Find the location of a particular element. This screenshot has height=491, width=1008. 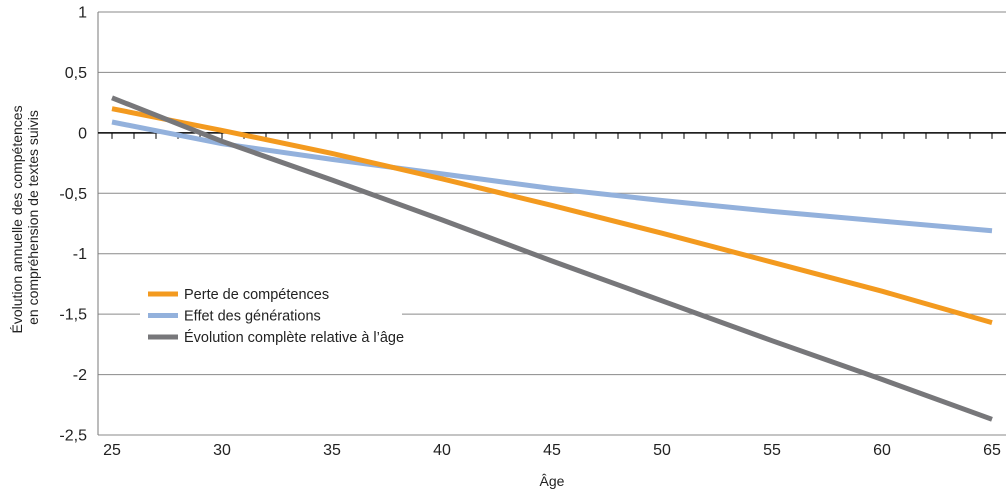

y-axis-title-line-2: en compréhension de textes suivis is located at coordinates (33, 217).